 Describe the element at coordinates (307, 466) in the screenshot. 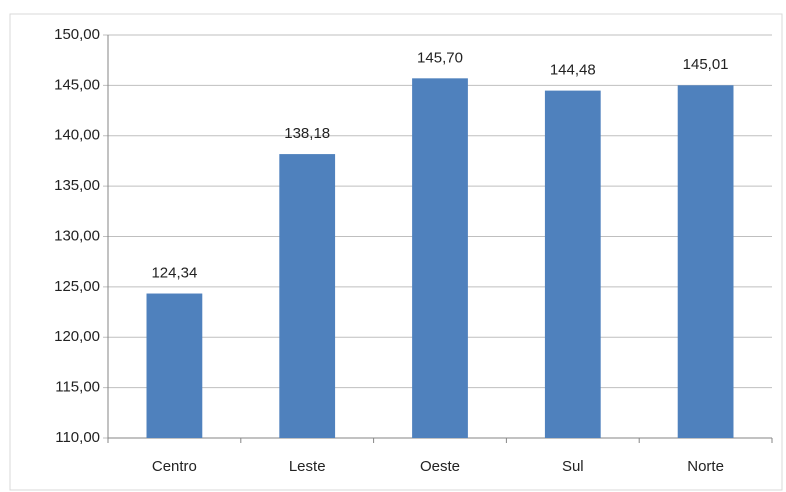

I see `x-tick-label: Leste` at that location.